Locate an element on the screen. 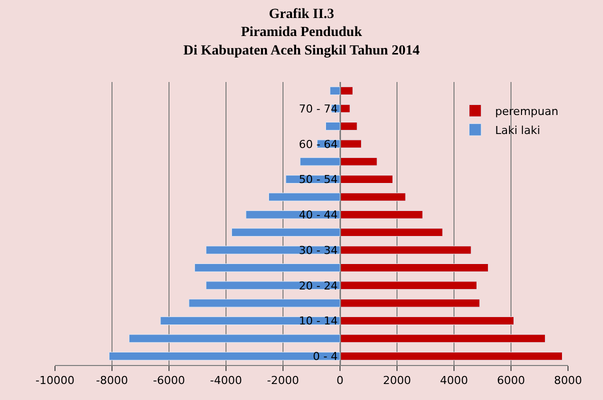 This screenshot has height=400, width=603. x-tick-label: -4000 is located at coordinates (226, 381).